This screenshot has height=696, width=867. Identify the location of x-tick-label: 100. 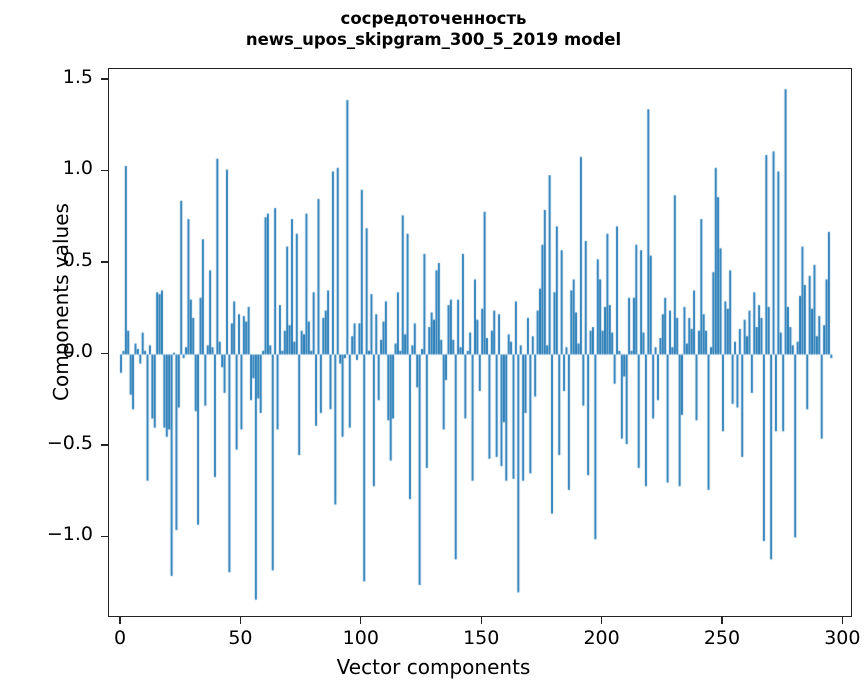
(360, 638).